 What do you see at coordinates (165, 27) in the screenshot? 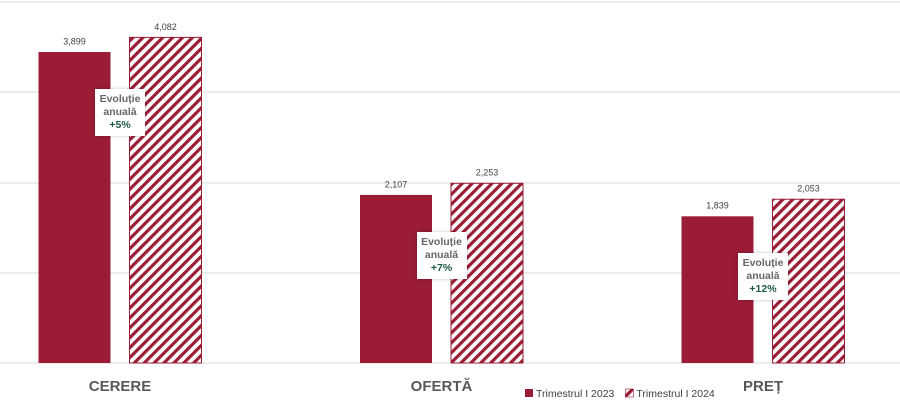
I see `data-label: 4,082` at bounding box center [165, 27].